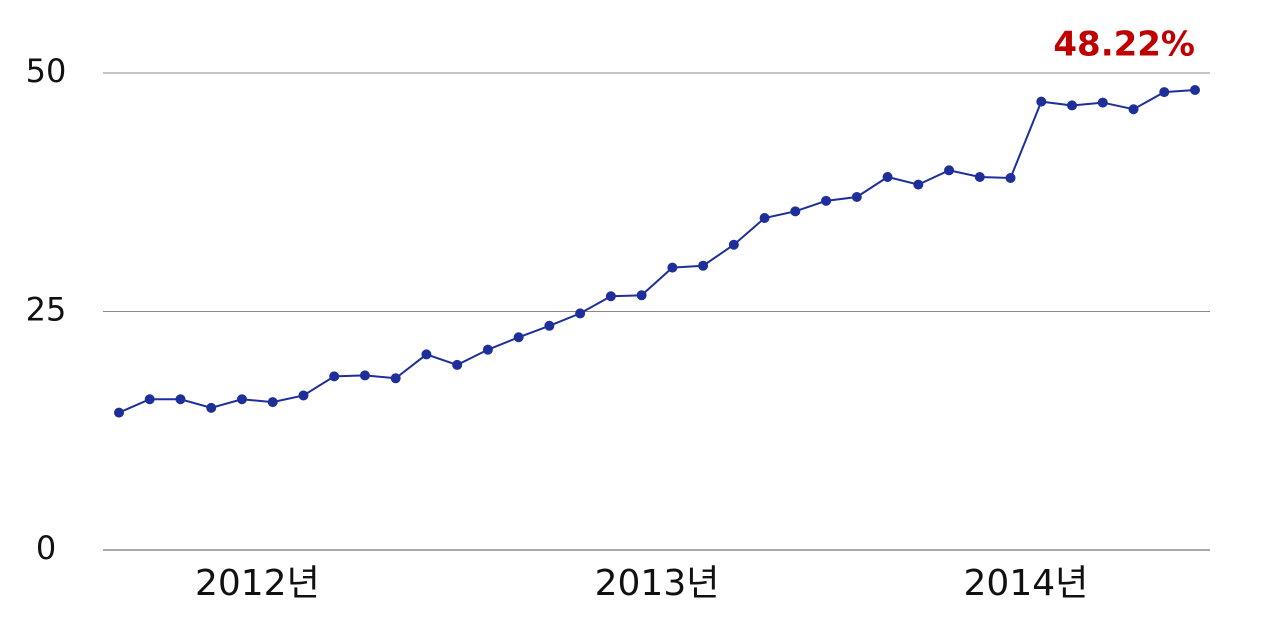 The height and width of the screenshot is (634, 1265). I want to click on y-tick-label: 25, so click(46, 310).